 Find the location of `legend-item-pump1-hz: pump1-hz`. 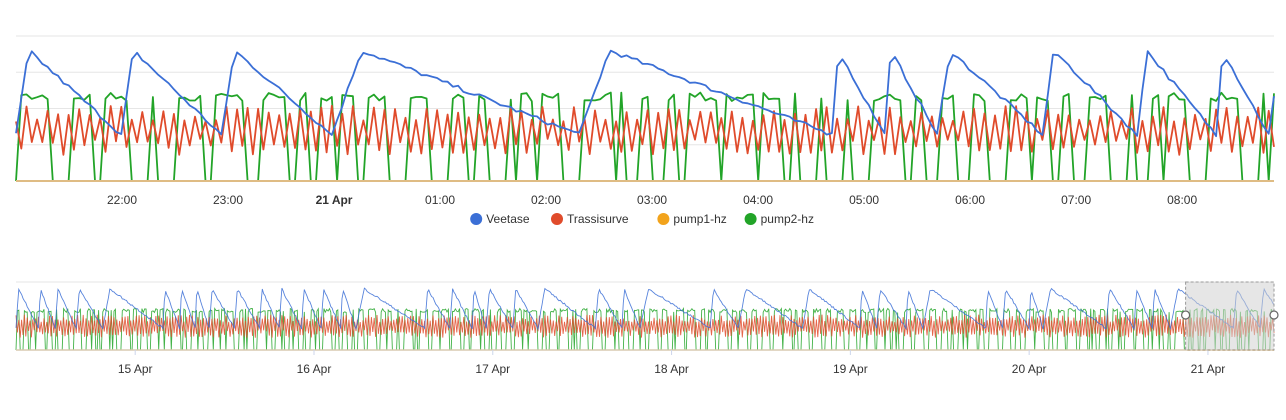

legend-item-pump1-hz: pump1-hz is located at coordinates (692, 219).